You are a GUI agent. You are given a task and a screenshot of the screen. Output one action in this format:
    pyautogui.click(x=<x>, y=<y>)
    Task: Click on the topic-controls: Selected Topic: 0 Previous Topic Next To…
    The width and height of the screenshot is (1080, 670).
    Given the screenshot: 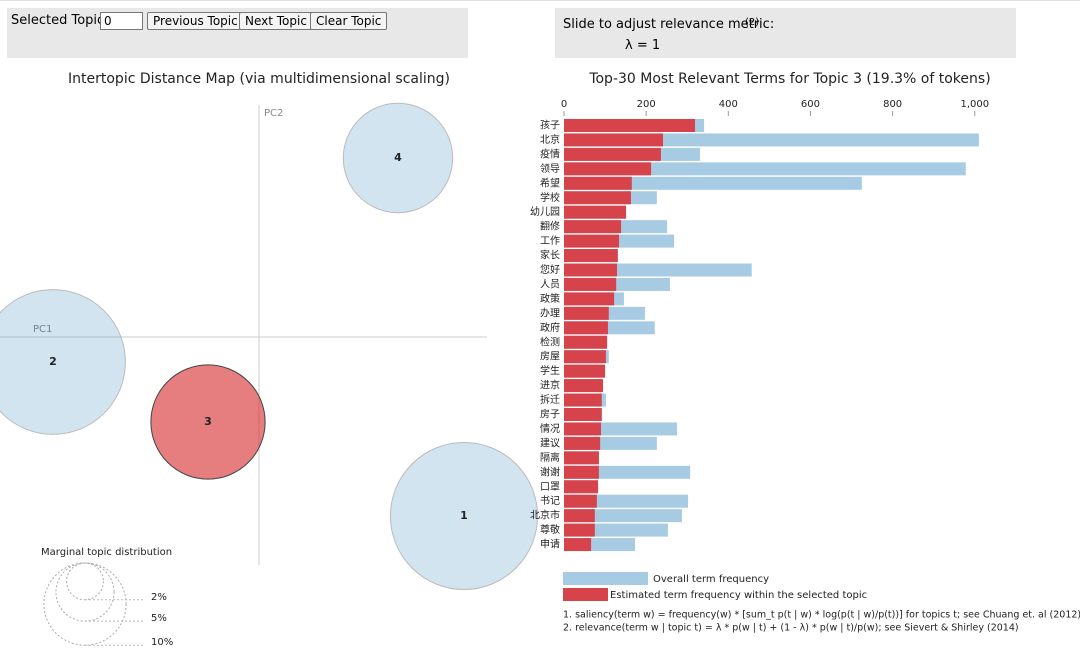 What is the action you would take?
    pyautogui.click(x=237, y=33)
    